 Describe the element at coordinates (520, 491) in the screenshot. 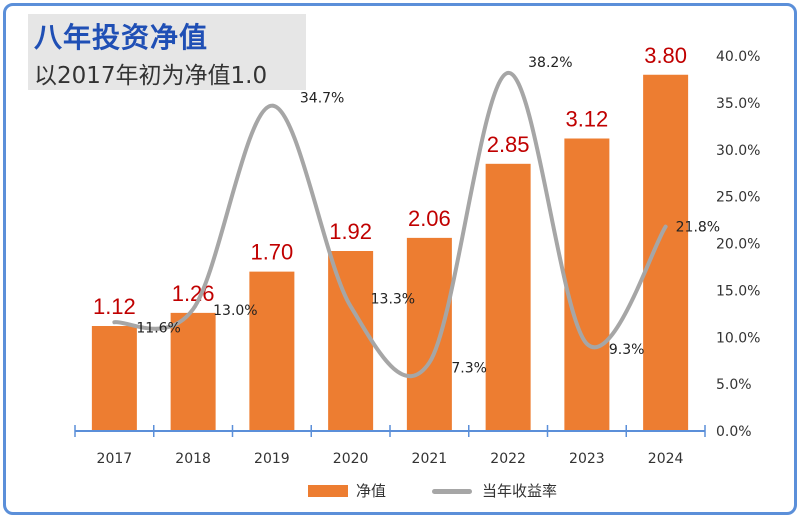

I see `legend-line-label: 当年收益率` at that location.